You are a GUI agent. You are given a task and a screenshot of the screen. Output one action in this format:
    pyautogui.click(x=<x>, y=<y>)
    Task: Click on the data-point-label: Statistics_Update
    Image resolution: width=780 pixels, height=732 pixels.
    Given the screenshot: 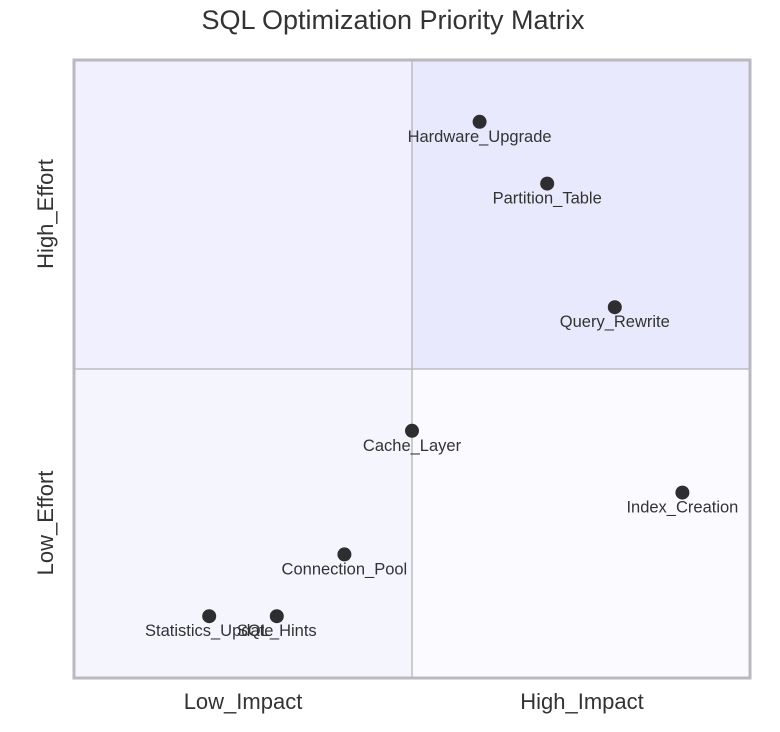 What is the action you would take?
    pyautogui.click(x=209, y=631)
    